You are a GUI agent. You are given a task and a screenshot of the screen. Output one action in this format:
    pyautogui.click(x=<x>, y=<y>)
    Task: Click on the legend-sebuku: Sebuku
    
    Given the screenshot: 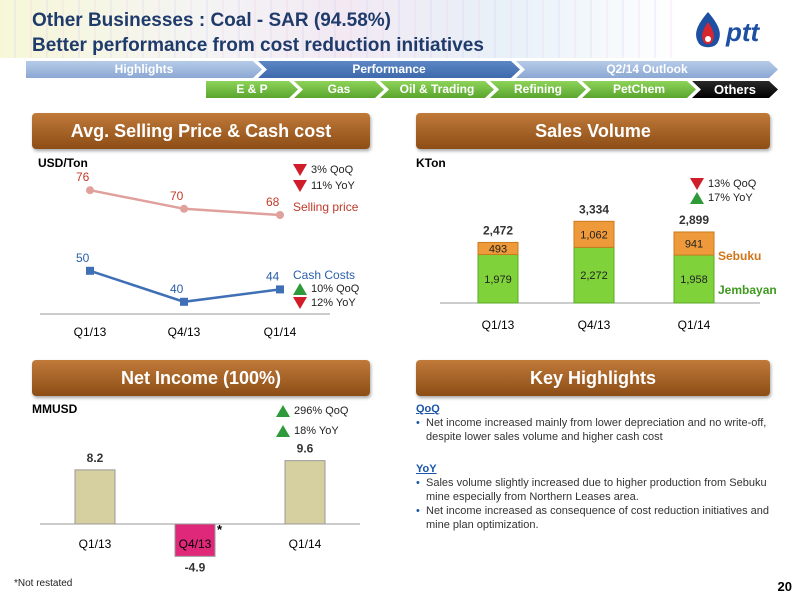 What is the action you would take?
    pyautogui.click(x=740, y=256)
    